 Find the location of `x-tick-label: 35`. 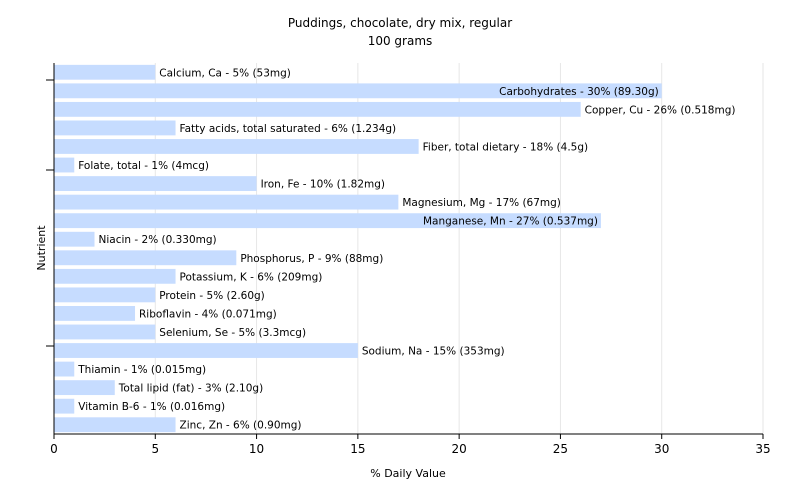

x-tick-label: 35 is located at coordinates (762, 449).